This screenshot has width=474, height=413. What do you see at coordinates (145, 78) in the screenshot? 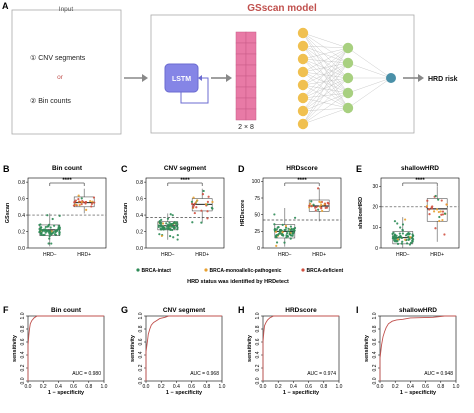
I see `arrow-input-head` at bounding box center [145, 78].